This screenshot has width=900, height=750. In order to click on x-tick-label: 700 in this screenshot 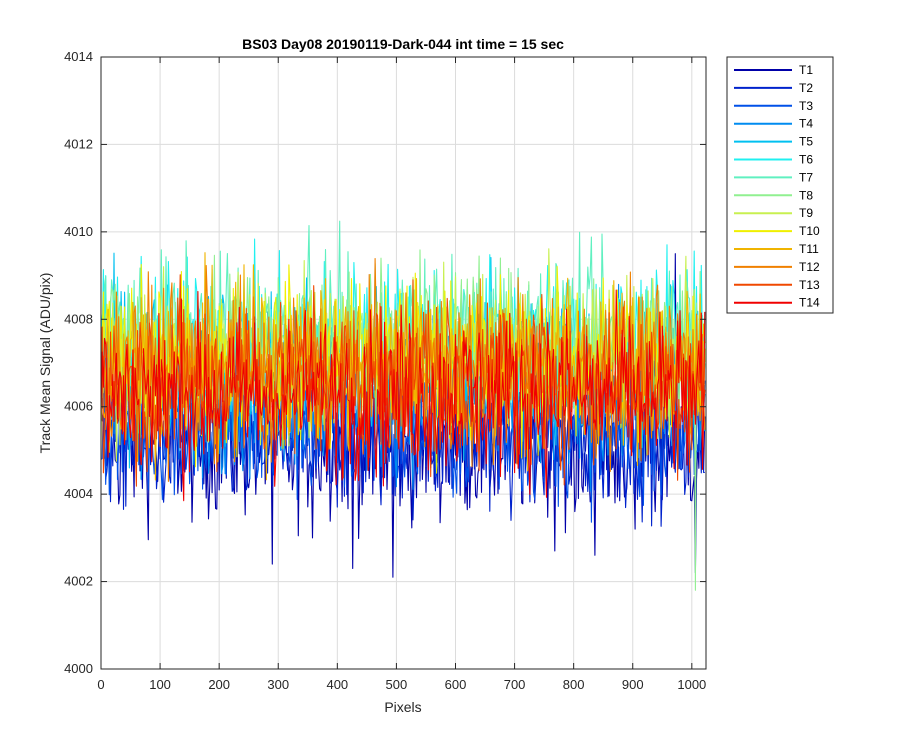, I will do `click(515, 684)`.